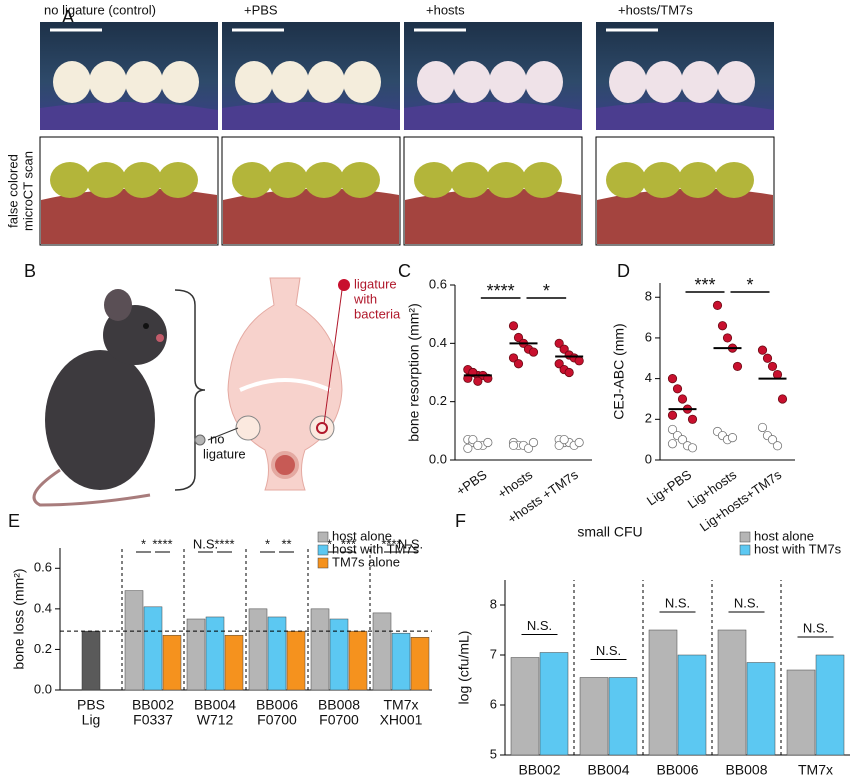 The height and width of the screenshot is (776, 858). Describe the element at coordinates (43, 567) in the screenshot. I see `y-tick-label: 0.6` at that location.